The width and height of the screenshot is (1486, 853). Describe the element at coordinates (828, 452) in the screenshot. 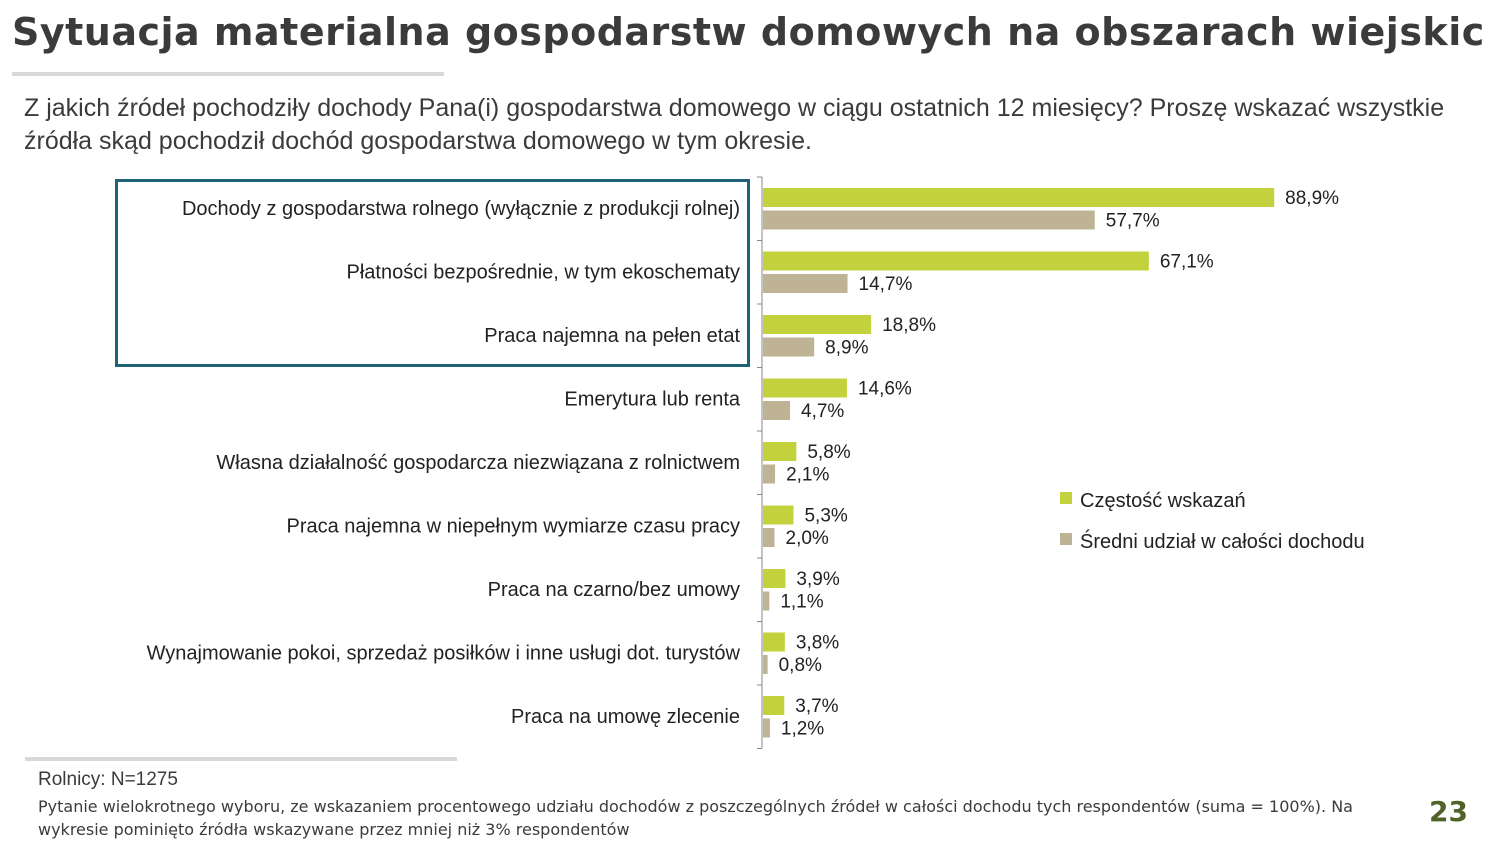

I see `data-label: 5,8%` at that location.